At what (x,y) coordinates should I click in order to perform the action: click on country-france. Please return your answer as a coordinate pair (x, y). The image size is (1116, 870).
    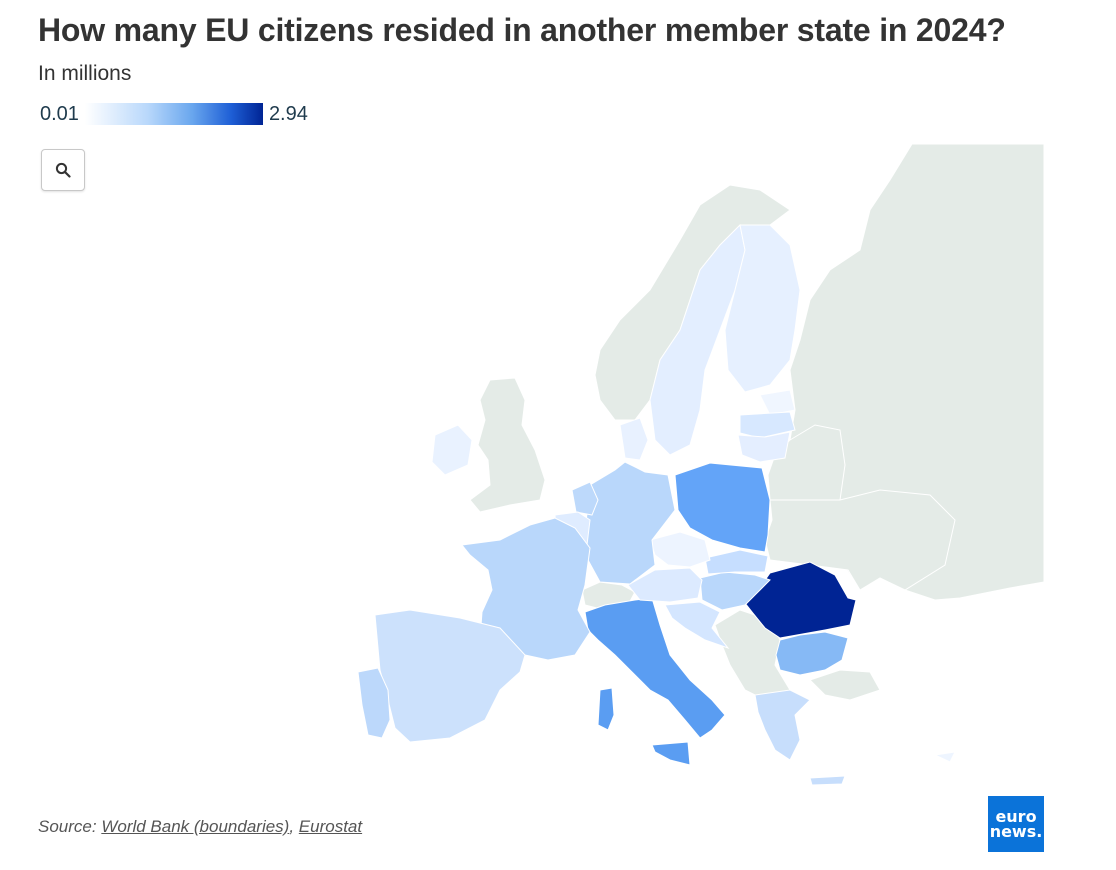
    Looking at the image, I should click on (526, 589).